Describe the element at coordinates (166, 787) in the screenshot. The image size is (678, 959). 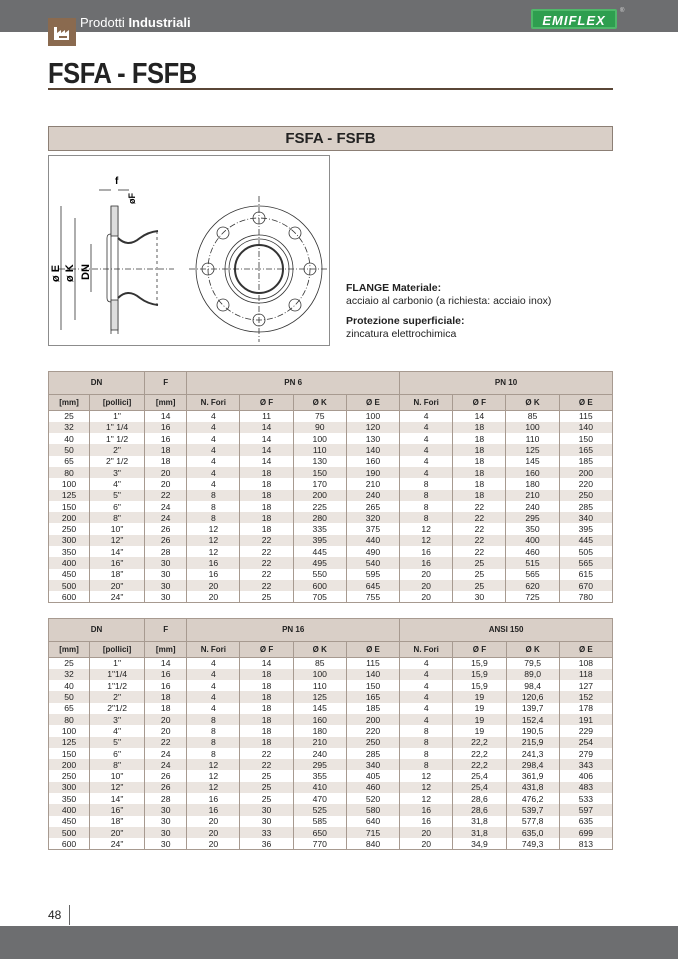
I see `table-cell: 26` at that location.